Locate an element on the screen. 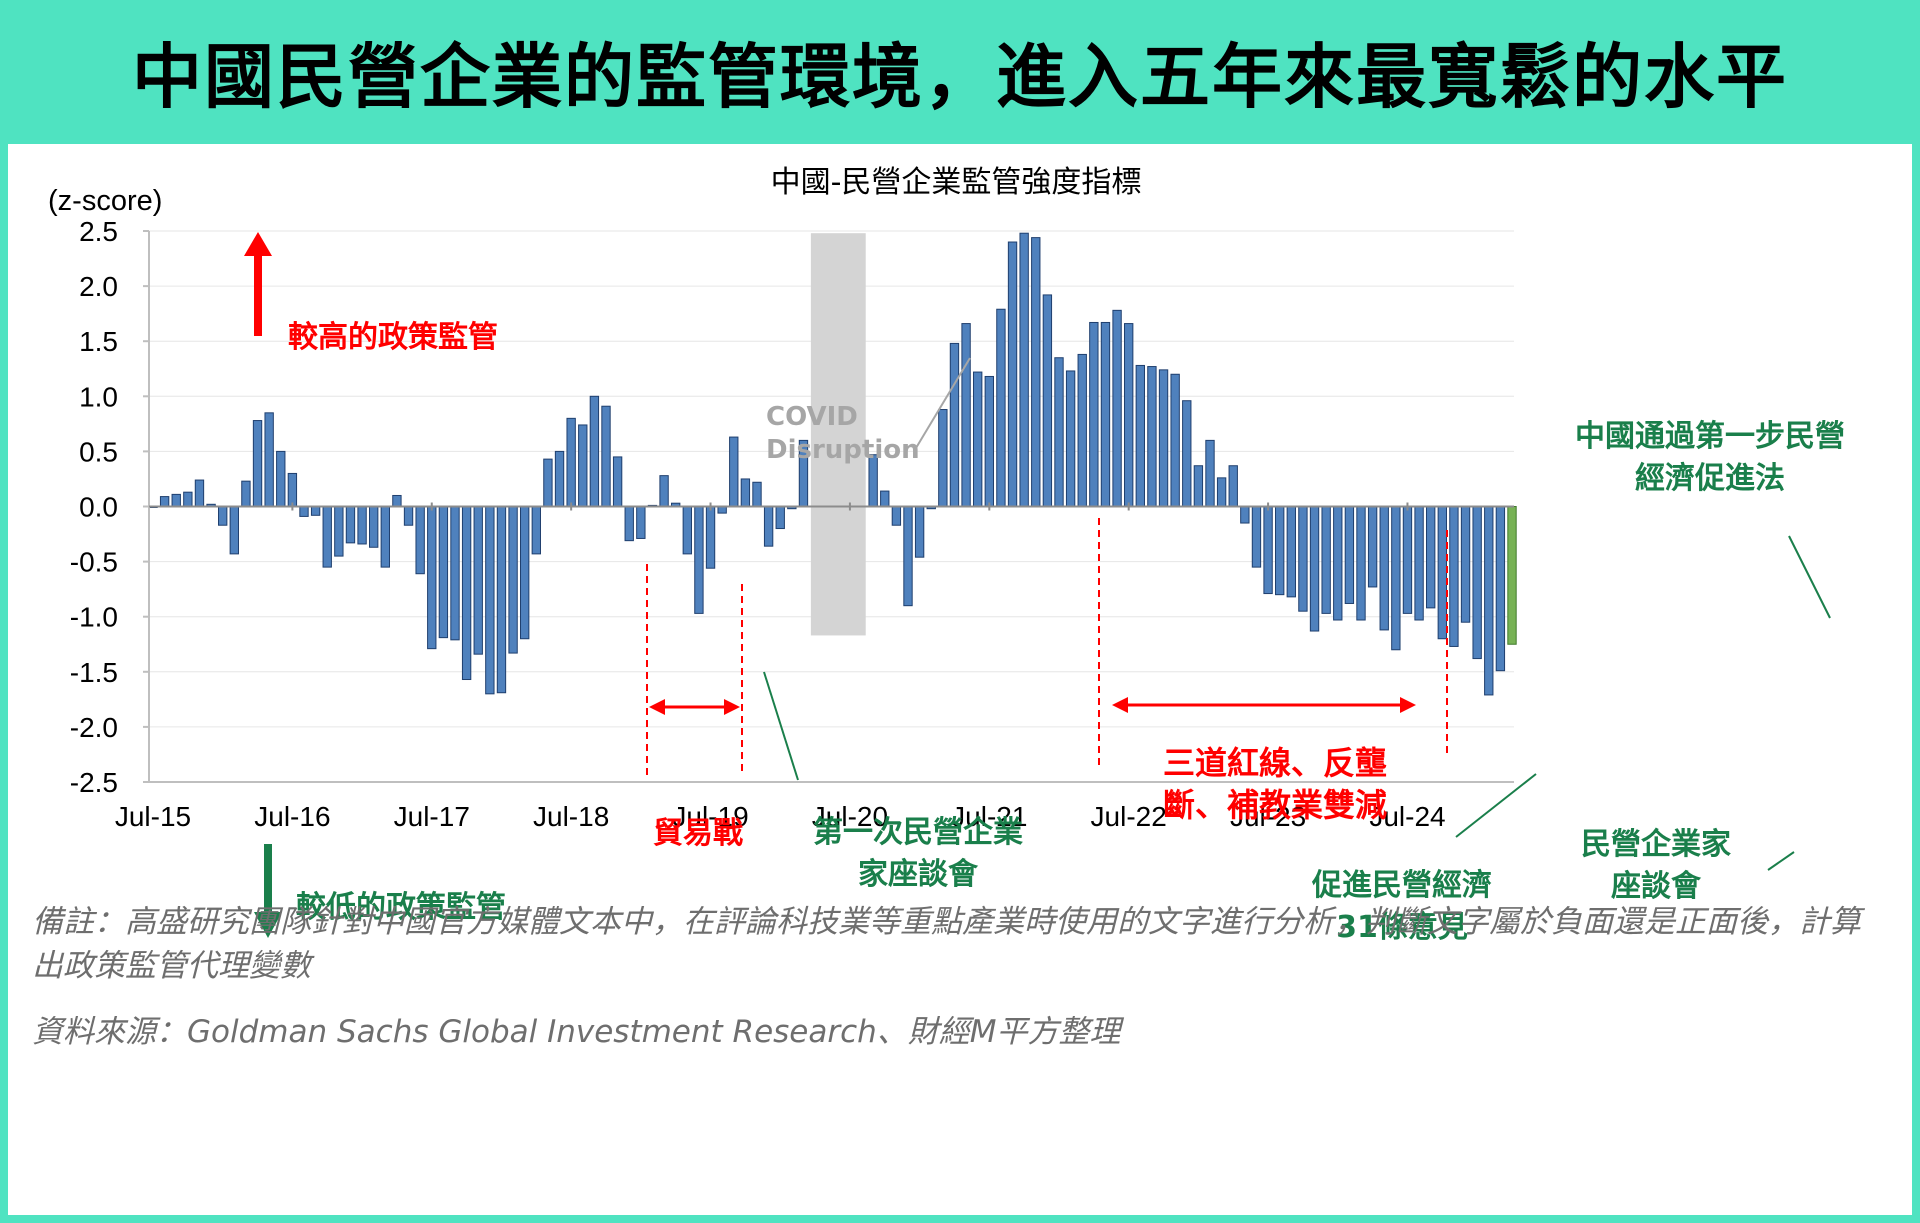 Image resolution: width=1920 pixels, height=1223 pixels. y-tick-label: 0.0 is located at coordinates (98, 507).